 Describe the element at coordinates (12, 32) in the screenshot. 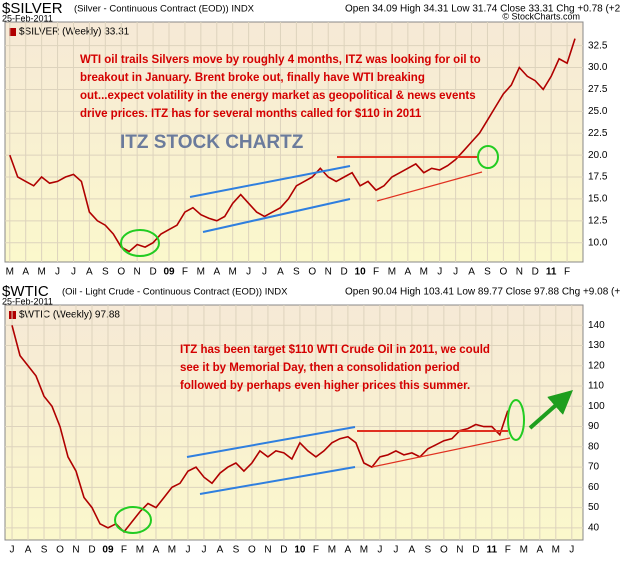

I see `legend-swatch` at that location.